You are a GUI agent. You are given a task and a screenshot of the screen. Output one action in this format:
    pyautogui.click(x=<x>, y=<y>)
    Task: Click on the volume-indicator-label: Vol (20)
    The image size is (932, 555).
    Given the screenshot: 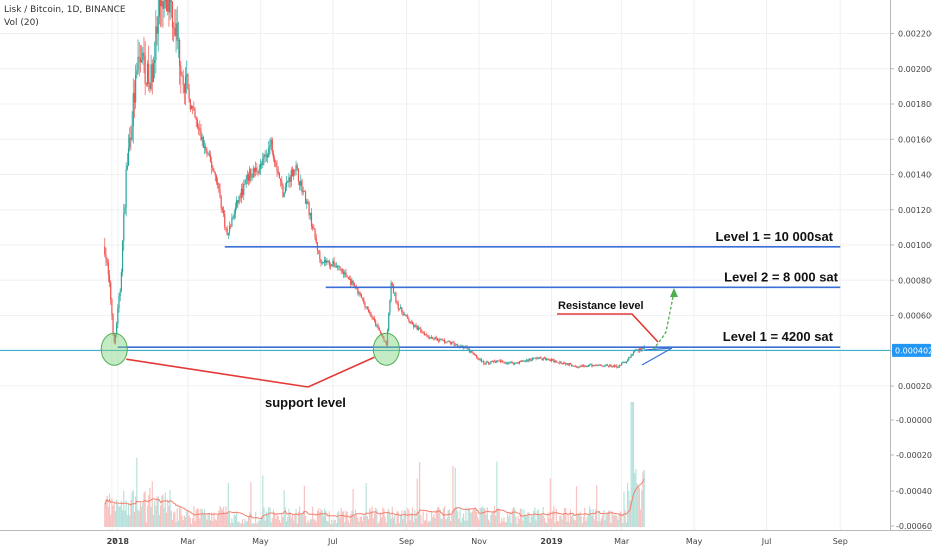 What is the action you would take?
    pyautogui.click(x=21, y=23)
    